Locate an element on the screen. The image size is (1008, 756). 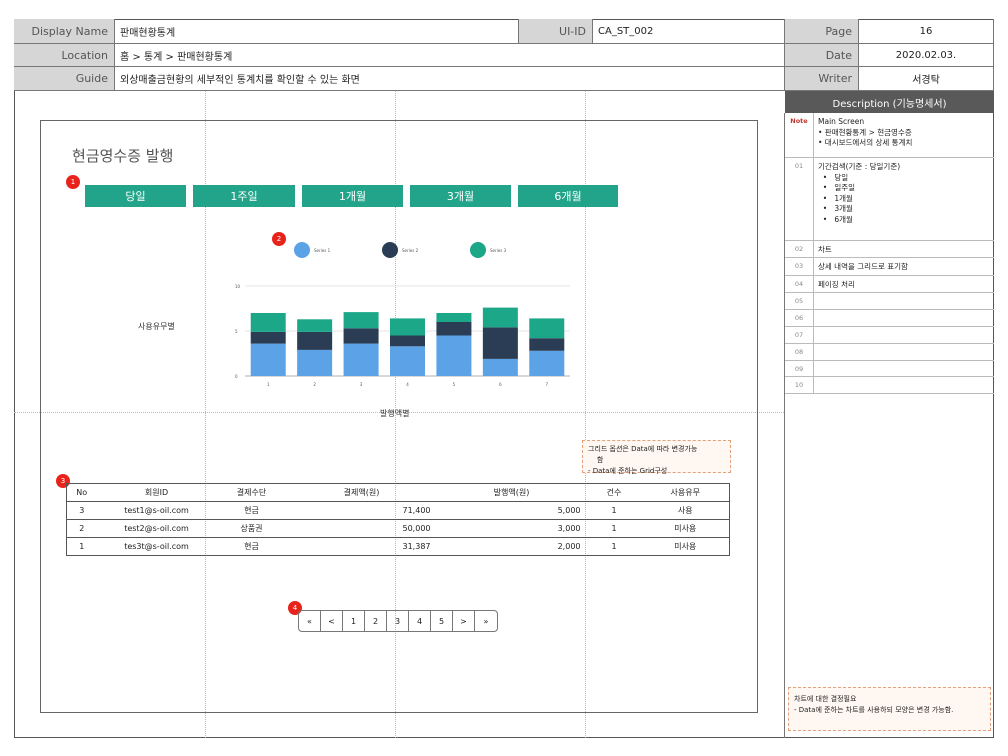
display-name-label: Display Name is located at coordinates (64, 31).